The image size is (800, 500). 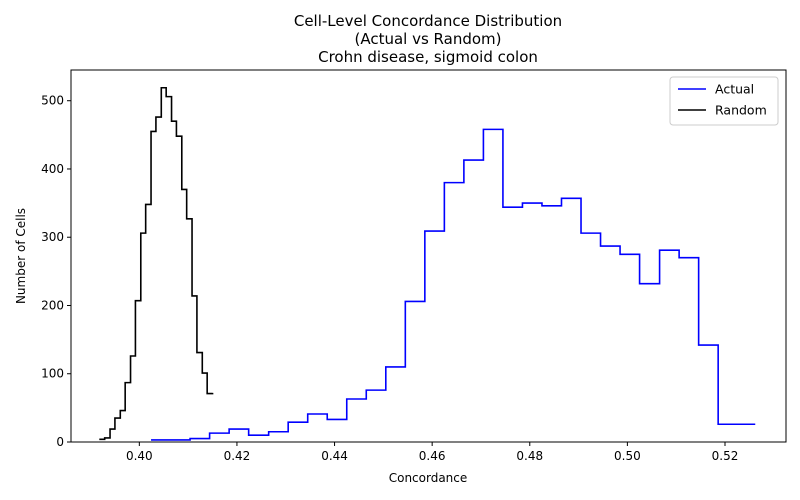 I want to click on y-tick-label: 0, so click(x=60, y=442).